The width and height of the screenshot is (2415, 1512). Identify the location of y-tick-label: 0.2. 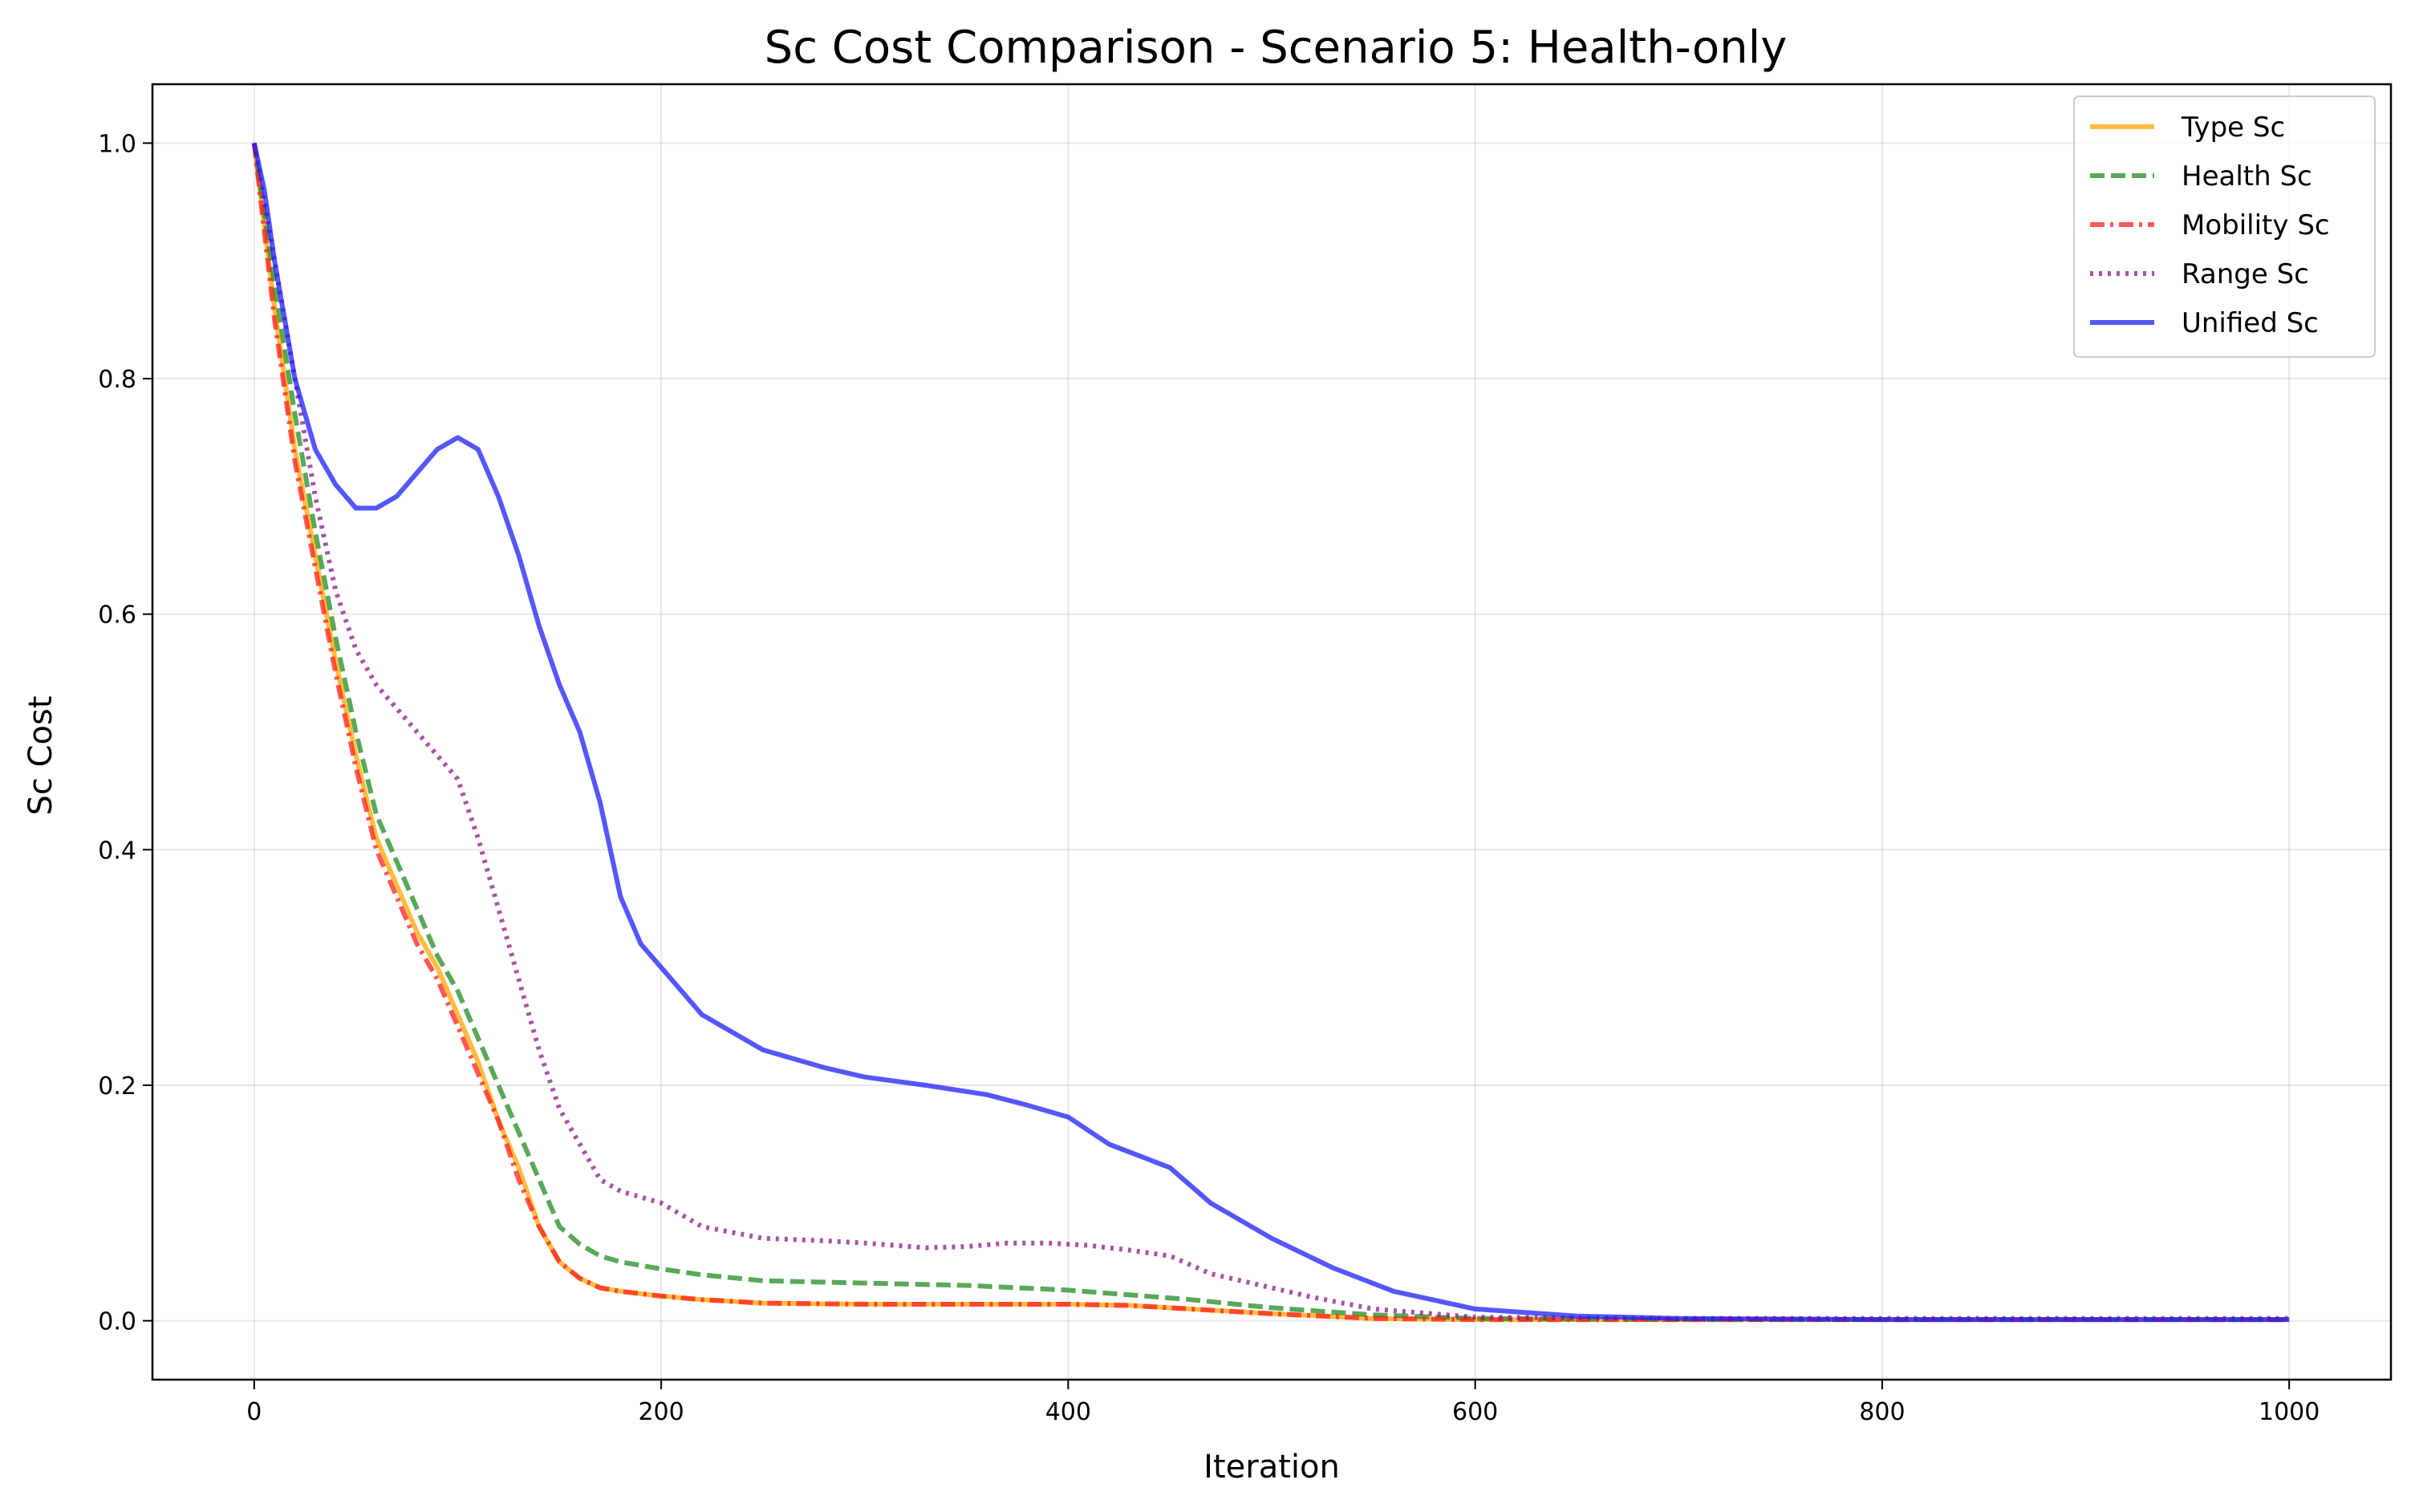
(117, 1086).